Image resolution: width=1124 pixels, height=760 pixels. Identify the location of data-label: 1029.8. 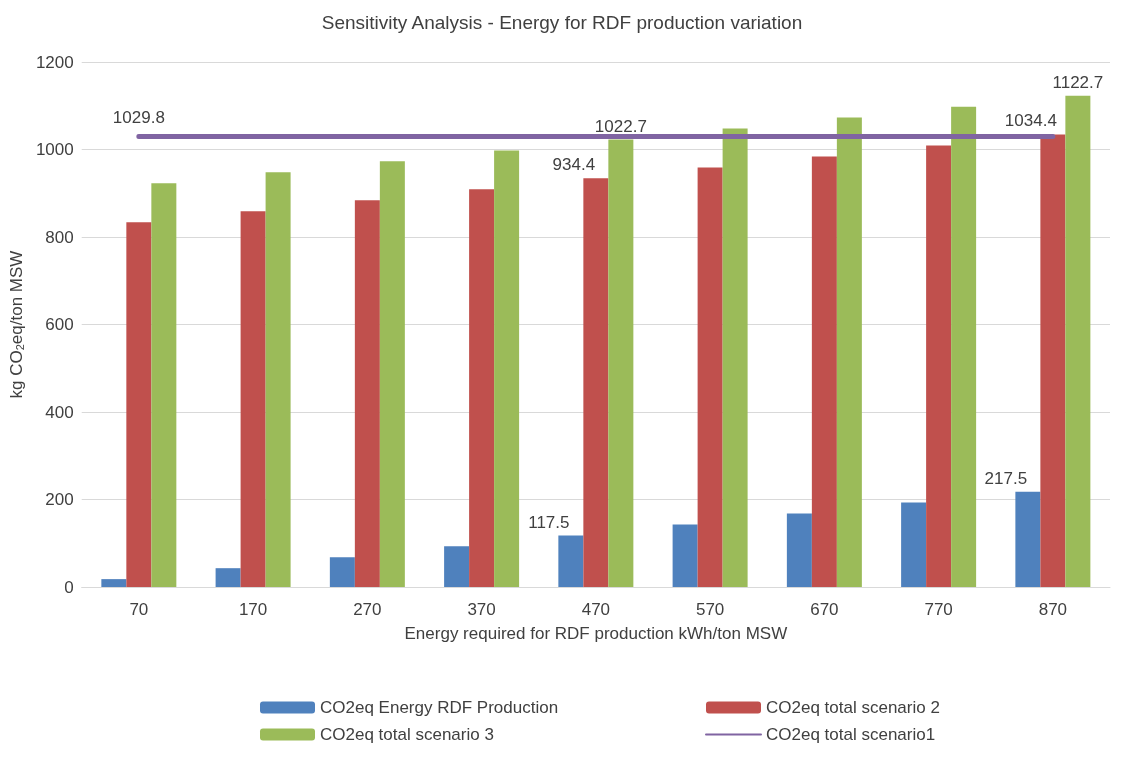
(138, 118).